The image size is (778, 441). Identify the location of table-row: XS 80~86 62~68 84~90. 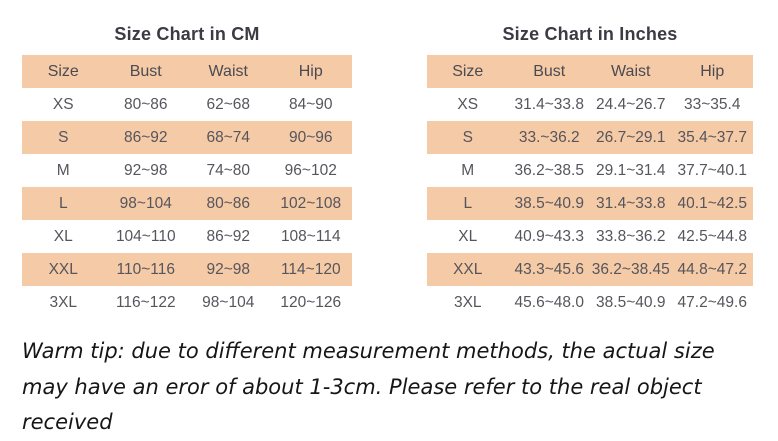
(187, 104).